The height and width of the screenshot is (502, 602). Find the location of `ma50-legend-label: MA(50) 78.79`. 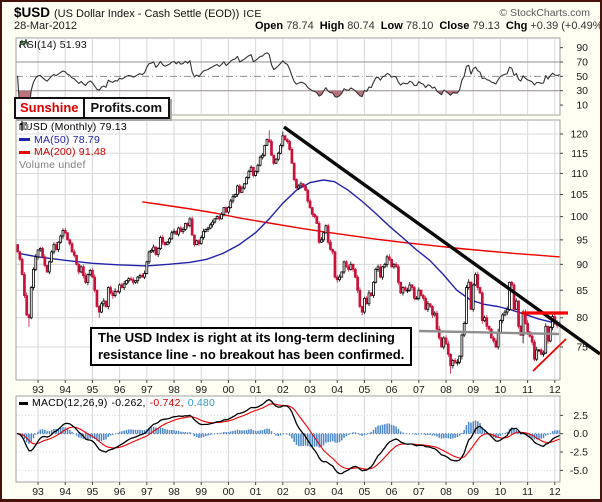

ma50-legend-label: MA(50) 78.79 is located at coordinates (67, 139).